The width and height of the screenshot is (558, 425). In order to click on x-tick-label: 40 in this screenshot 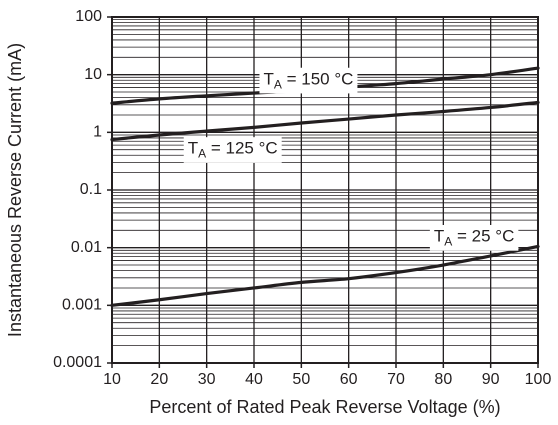, I will do `click(254, 379)`.